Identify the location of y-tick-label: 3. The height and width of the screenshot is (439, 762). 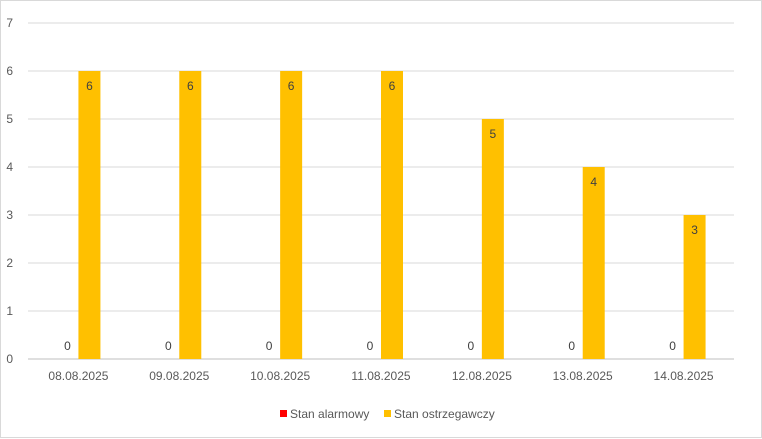
(9, 215).